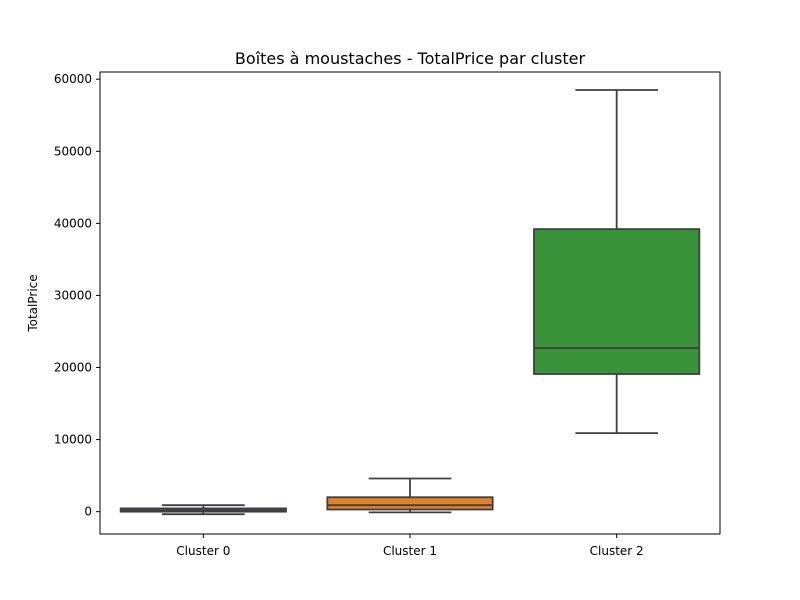  I want to click on y-axis-label: TotalPrice, so click(33, 303).